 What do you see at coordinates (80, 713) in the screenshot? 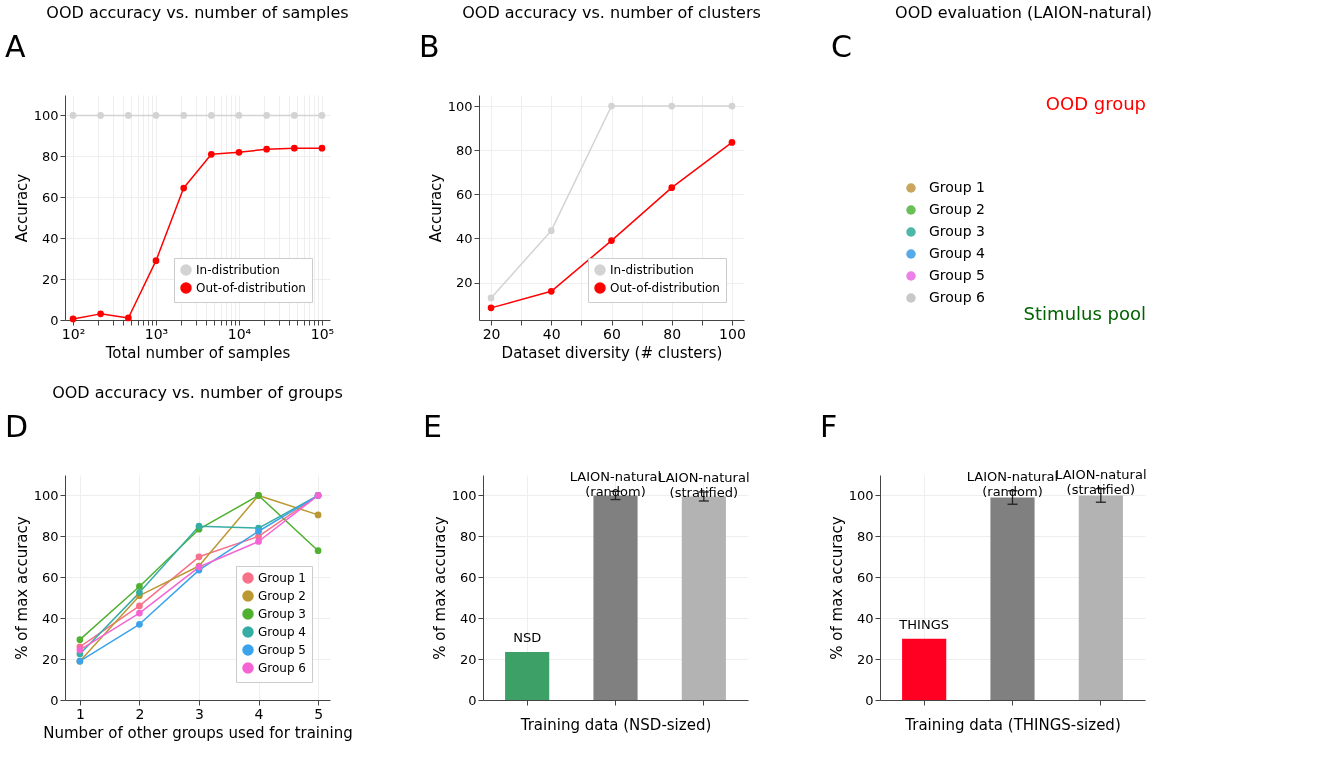
I see `x-tick-label: 1` at bounding box center [80, 713].